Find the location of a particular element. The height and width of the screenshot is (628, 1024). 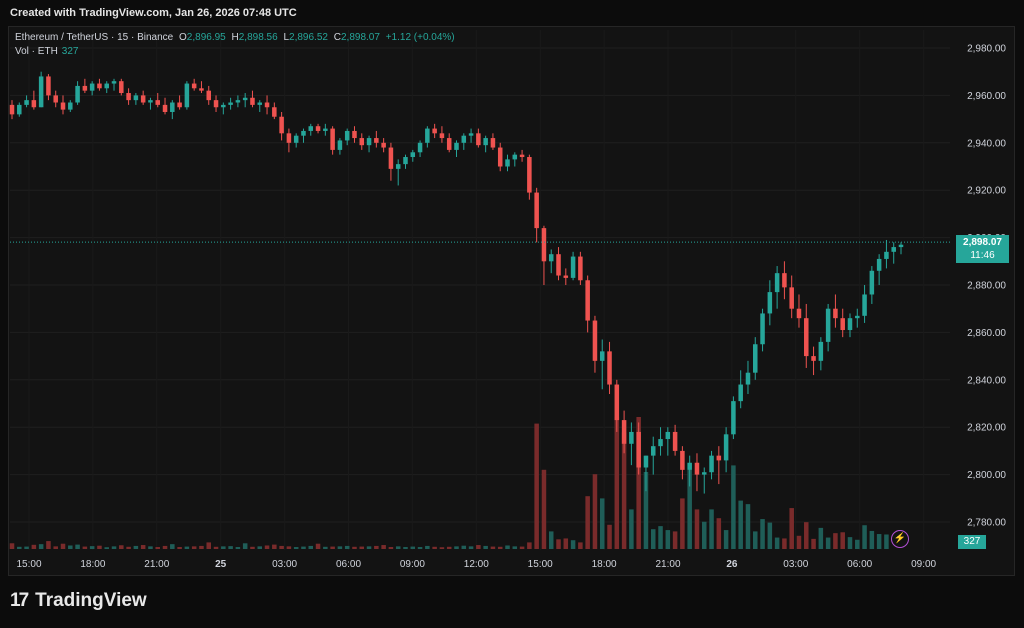

low-value: 2,896.52 is located at coordinates (308, 37).